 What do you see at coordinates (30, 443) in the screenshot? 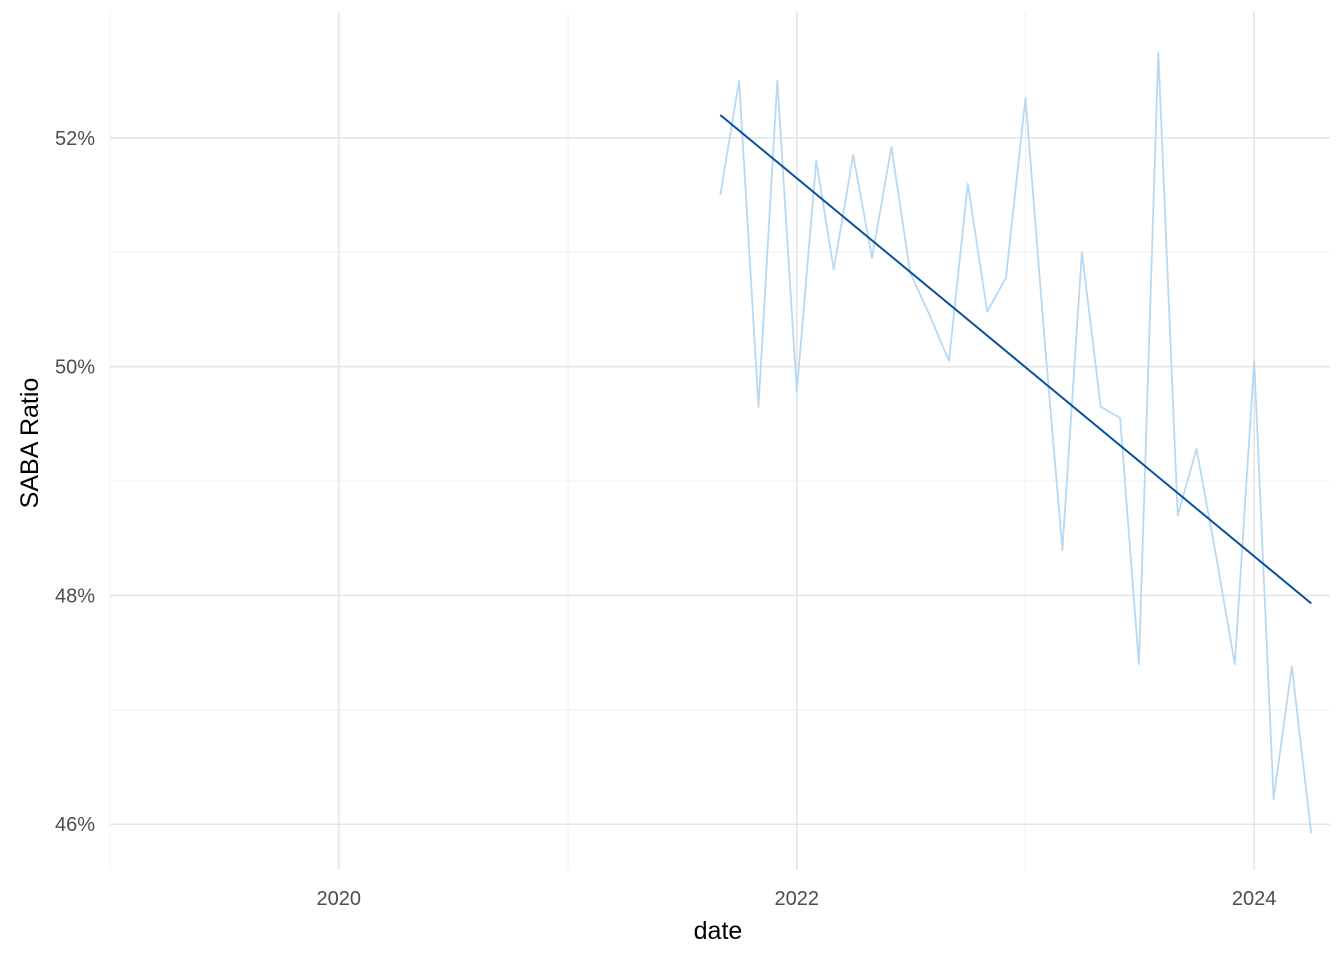
I see `y-axis-title: SABA Ratio` at bounding box center [30, 443].